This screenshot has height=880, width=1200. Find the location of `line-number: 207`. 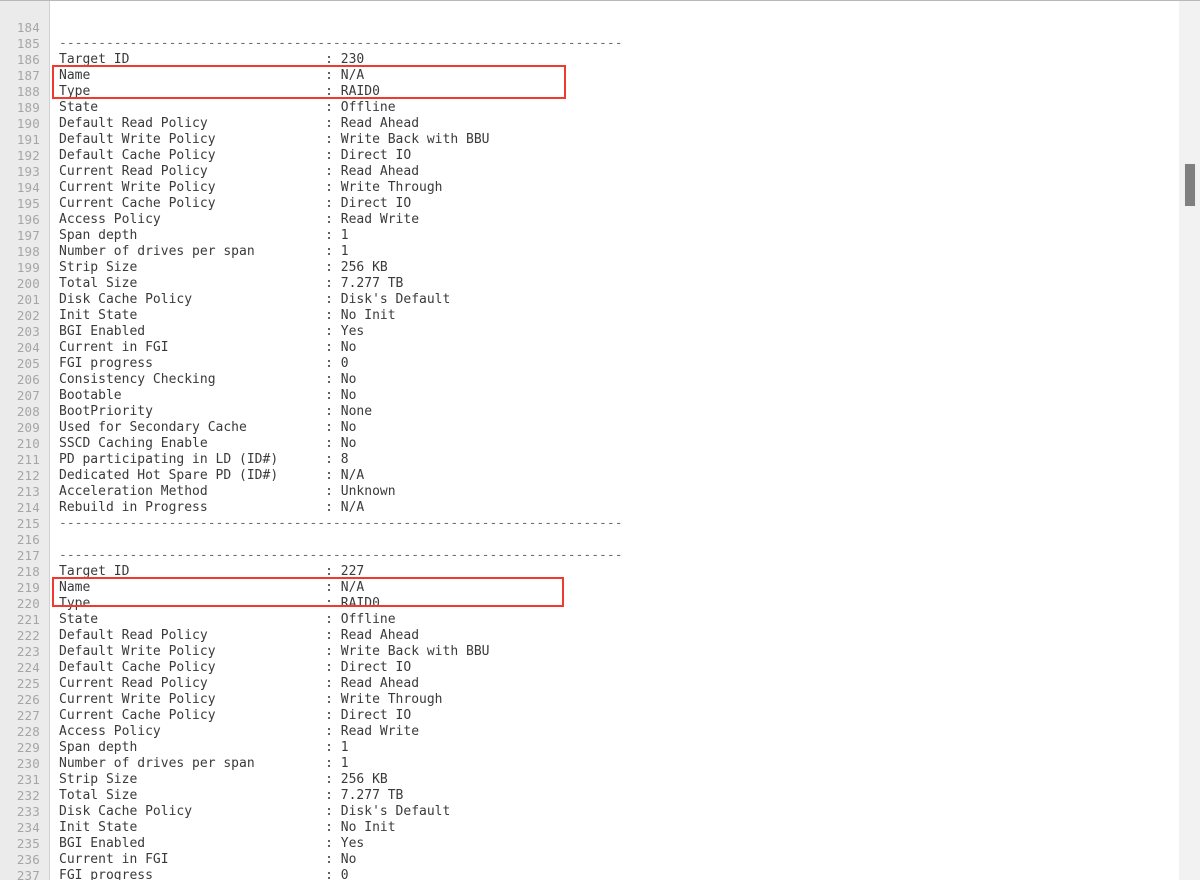

line-number: 207 is located at coordinates (28, 395).